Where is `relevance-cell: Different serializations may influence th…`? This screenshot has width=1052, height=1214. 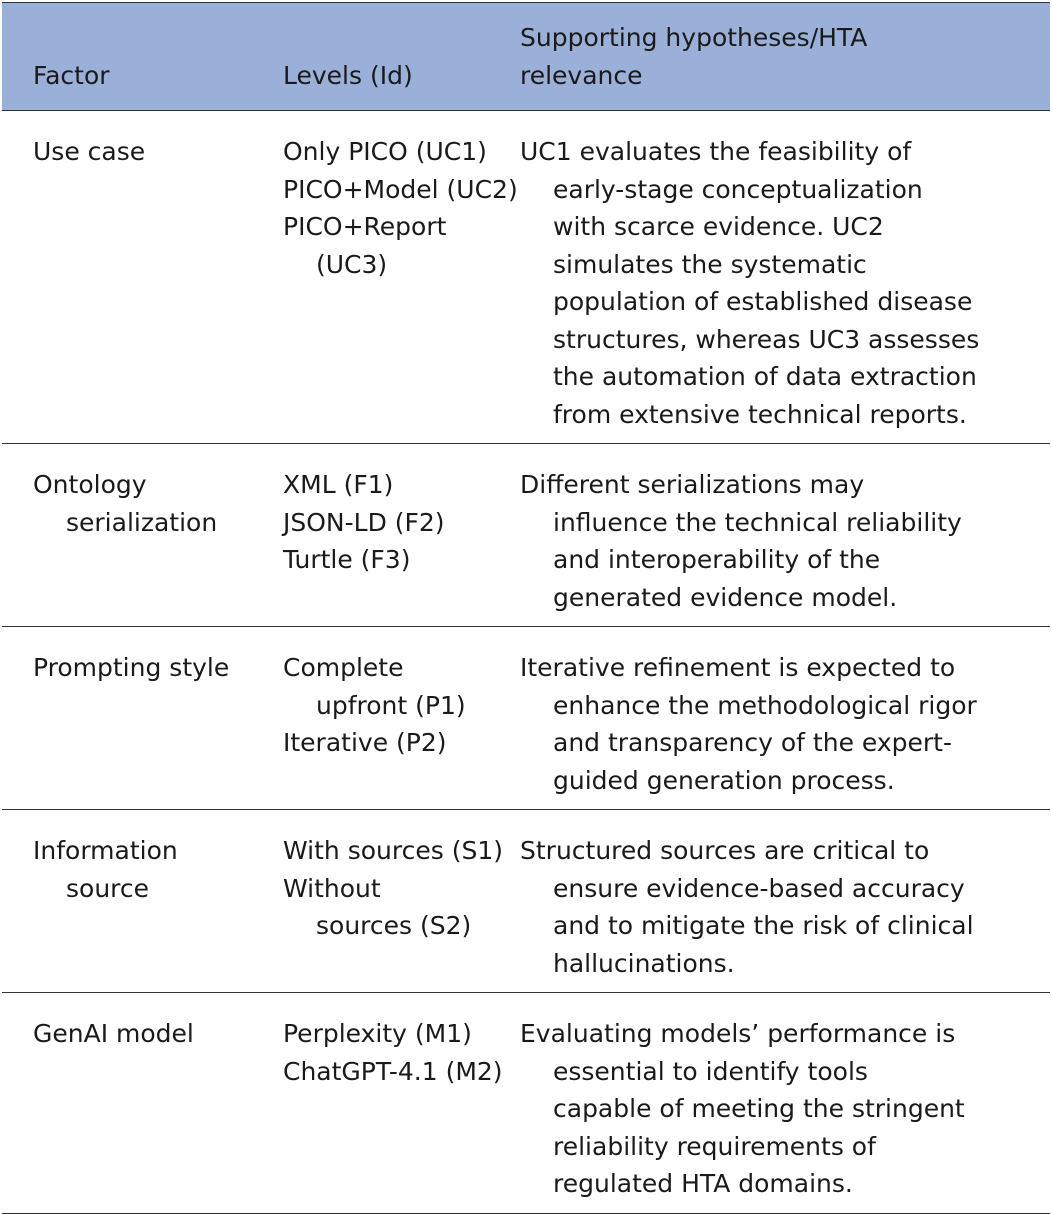 relevance-cell: Different serializations may influence th… is located at coordinates (785, 535).